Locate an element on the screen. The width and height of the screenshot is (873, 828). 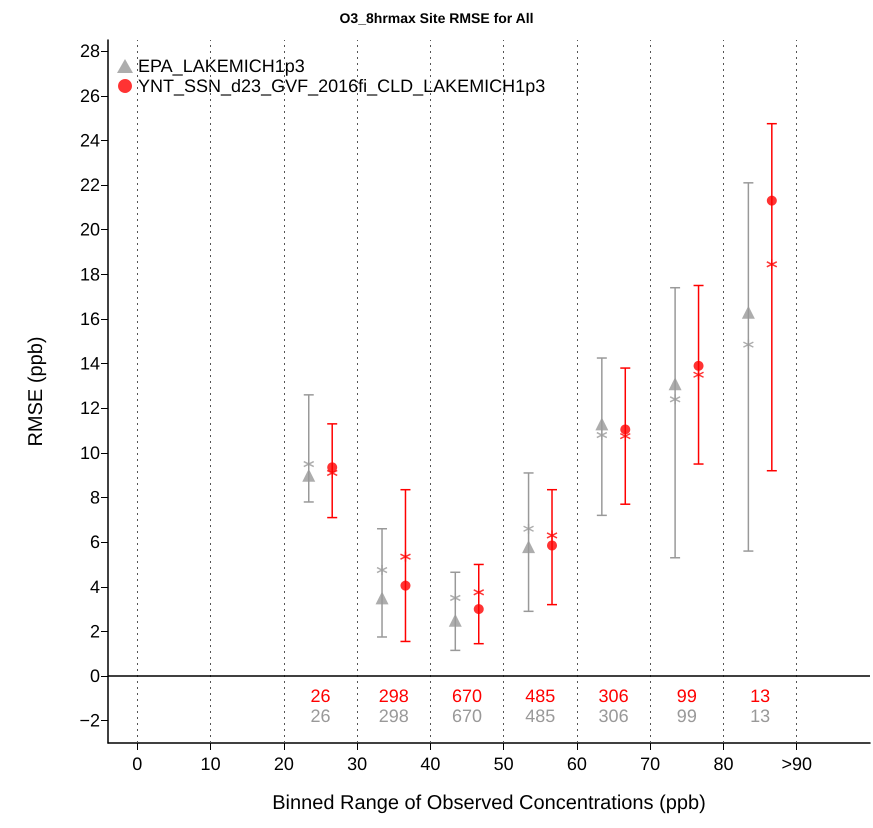
legend-label: EPA_LAKEMICH1p3 is located at coordinates (221, 66).